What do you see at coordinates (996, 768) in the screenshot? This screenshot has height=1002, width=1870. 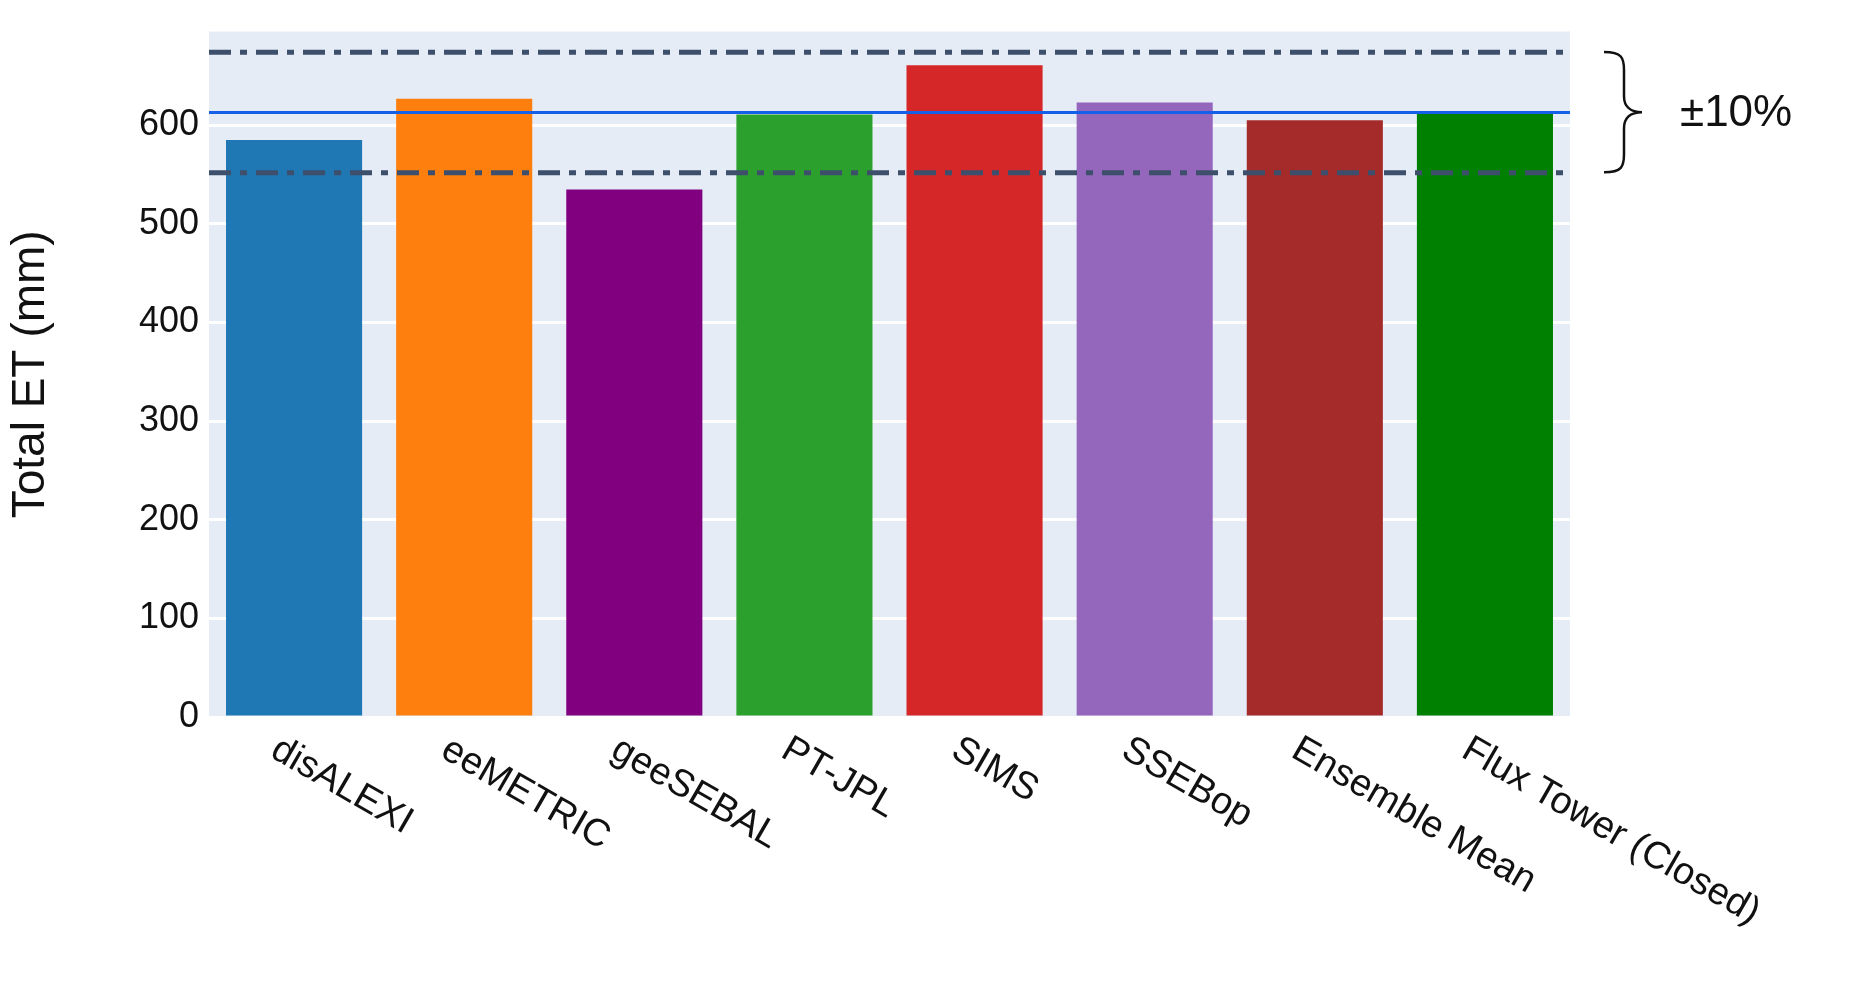 I see `x-tick-label: SIMS` at bounding box center [996, 768].